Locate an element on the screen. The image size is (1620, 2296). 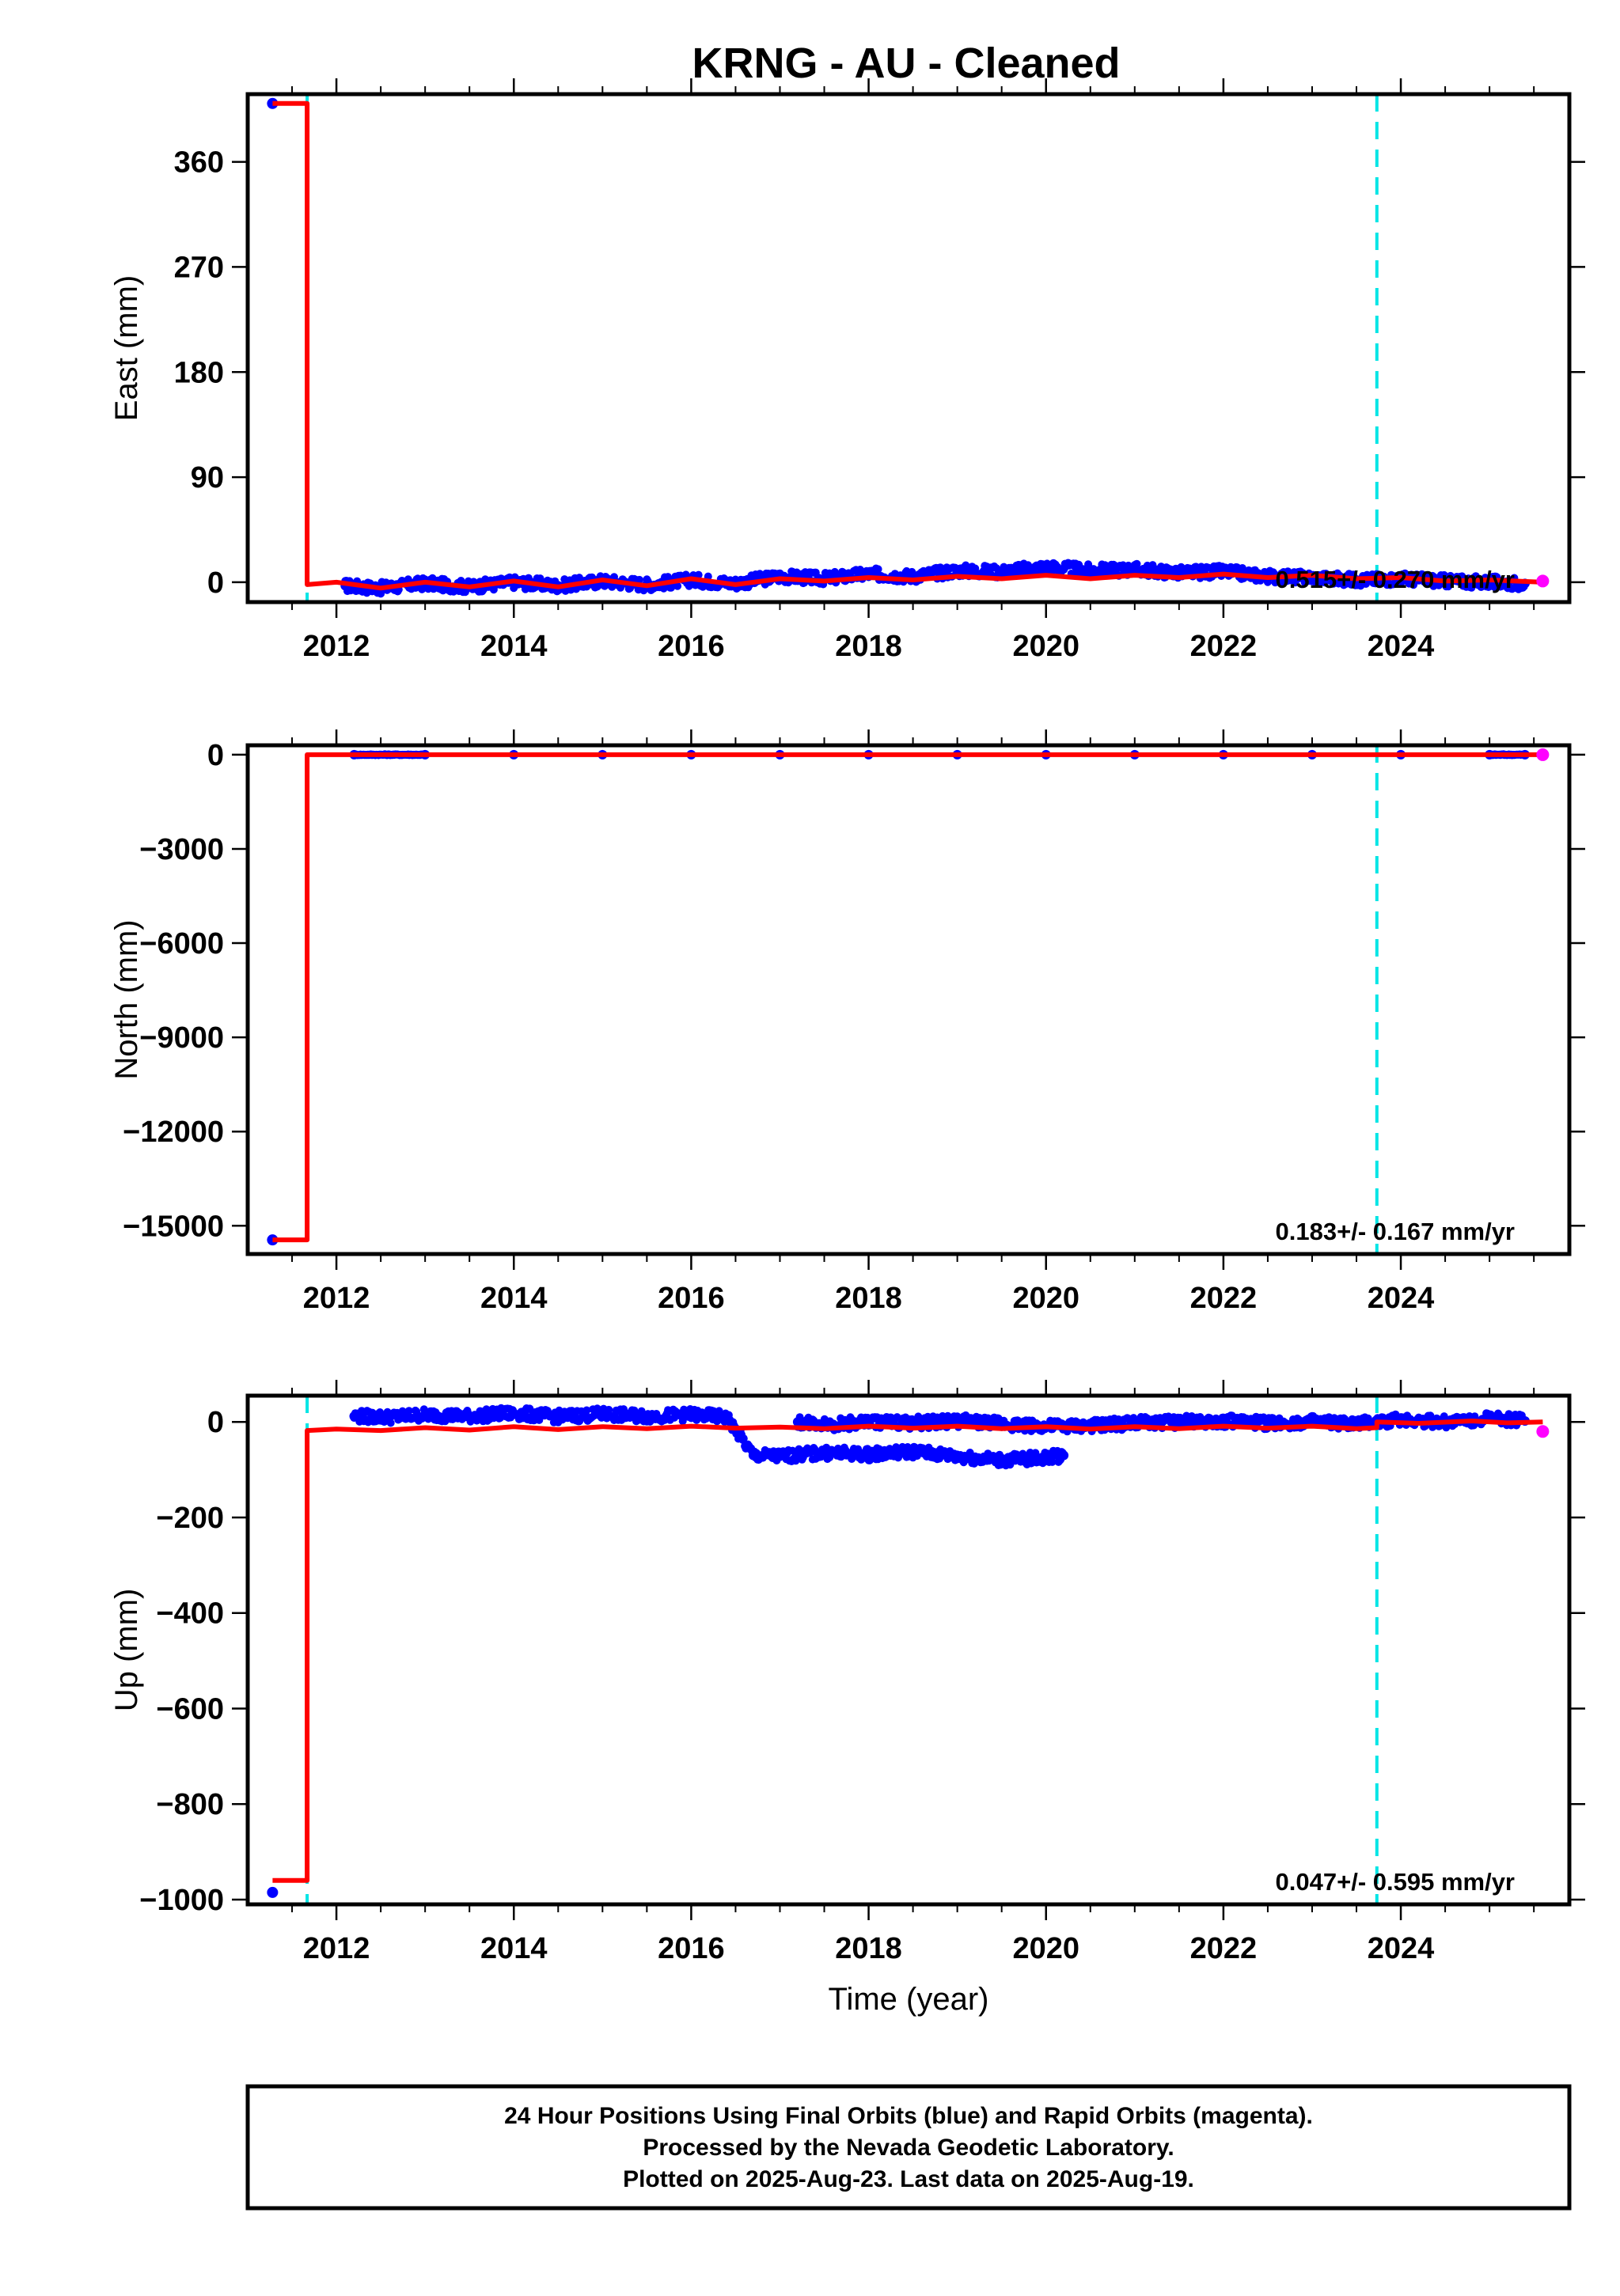
y-tick-label: −800 is located at coordinates (190, 1804).